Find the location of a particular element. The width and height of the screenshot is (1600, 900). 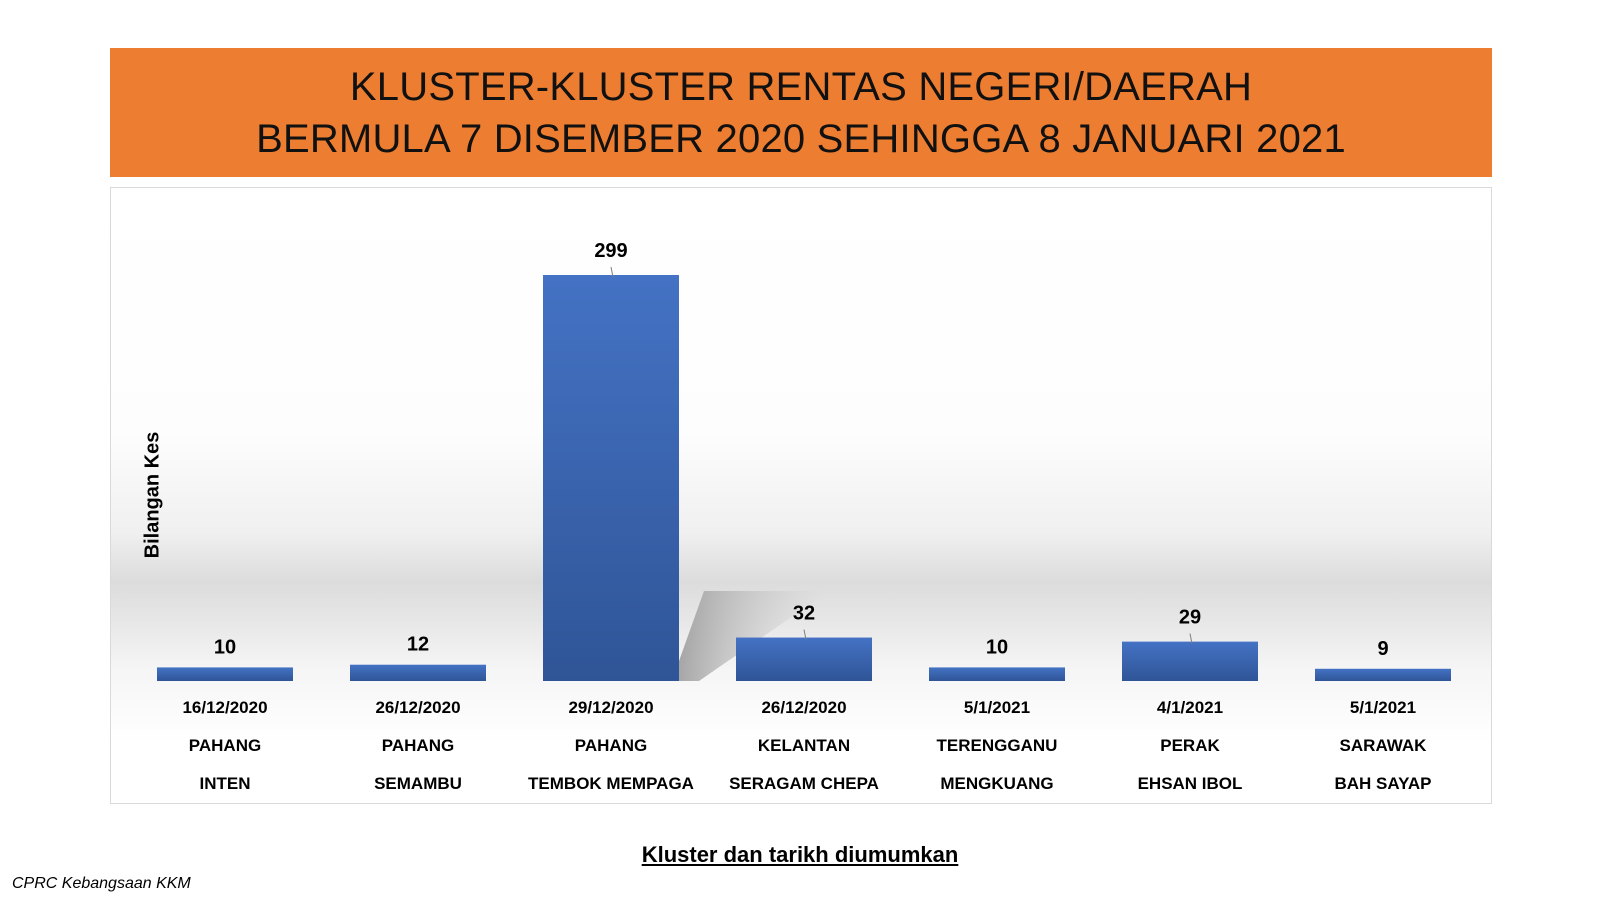

category-state-label: TERENGGANU is located at coordinates (997, 745).